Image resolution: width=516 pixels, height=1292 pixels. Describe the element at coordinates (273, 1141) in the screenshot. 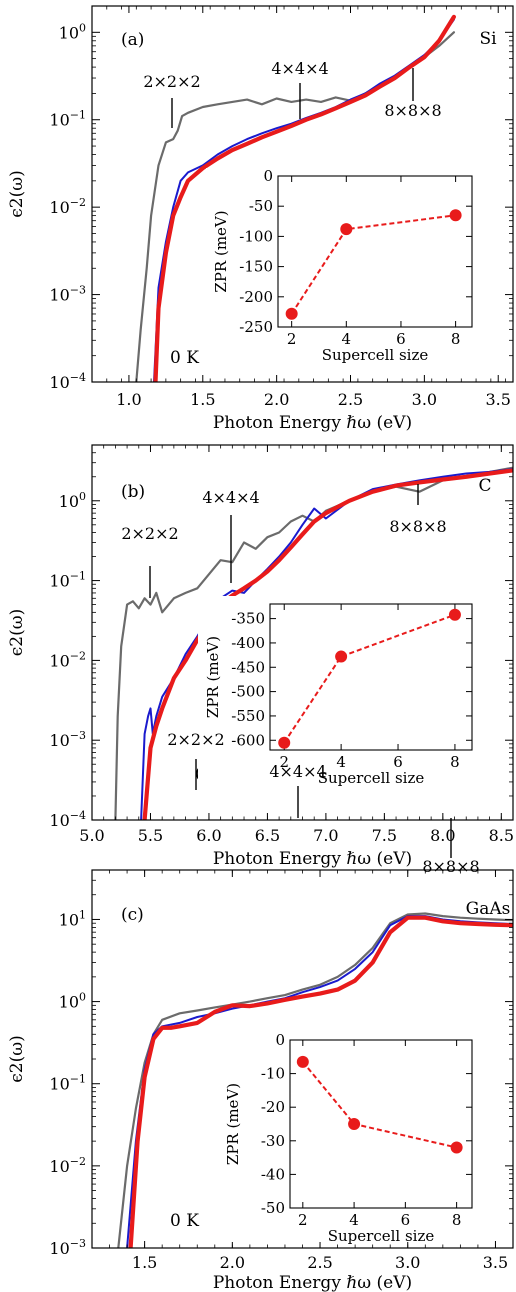

I see `inset-y-tick-label: -30` at that location.